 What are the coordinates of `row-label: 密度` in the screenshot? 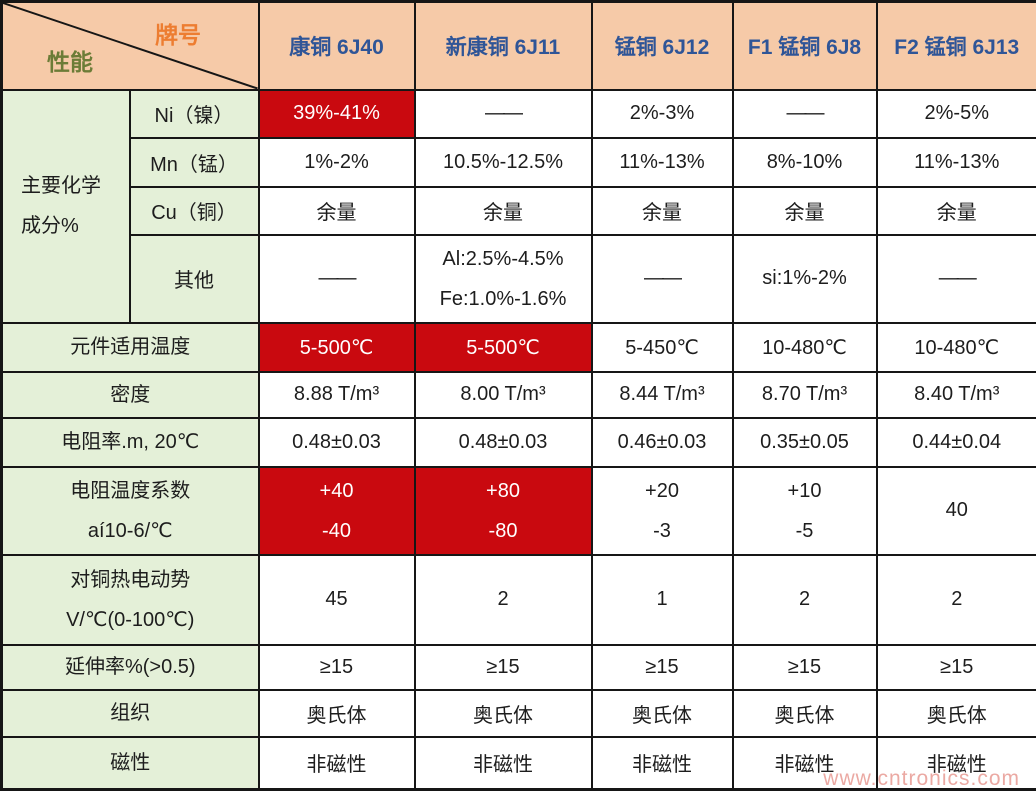 It's located at (130, 394).